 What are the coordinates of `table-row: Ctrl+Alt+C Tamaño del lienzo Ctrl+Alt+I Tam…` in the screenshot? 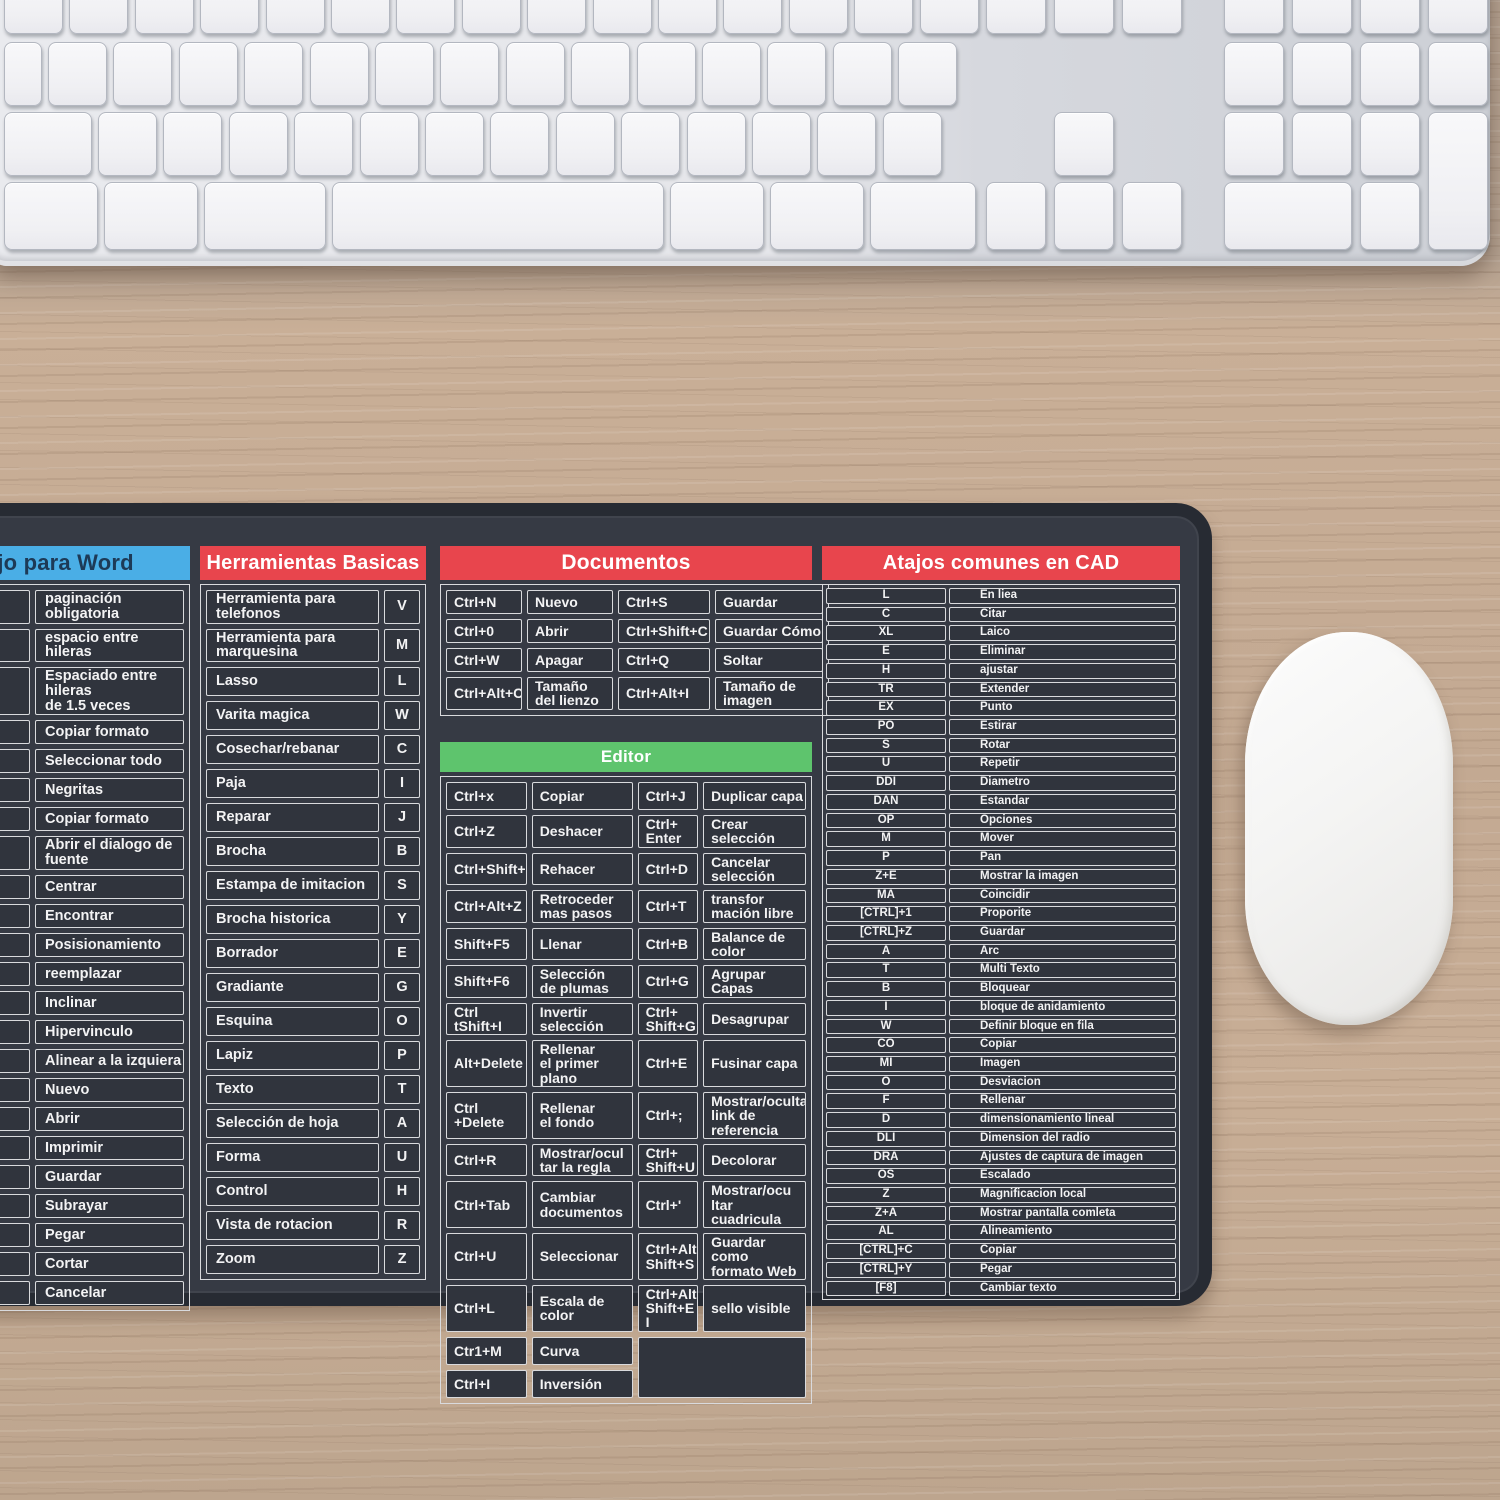 It's located at (634, 693).